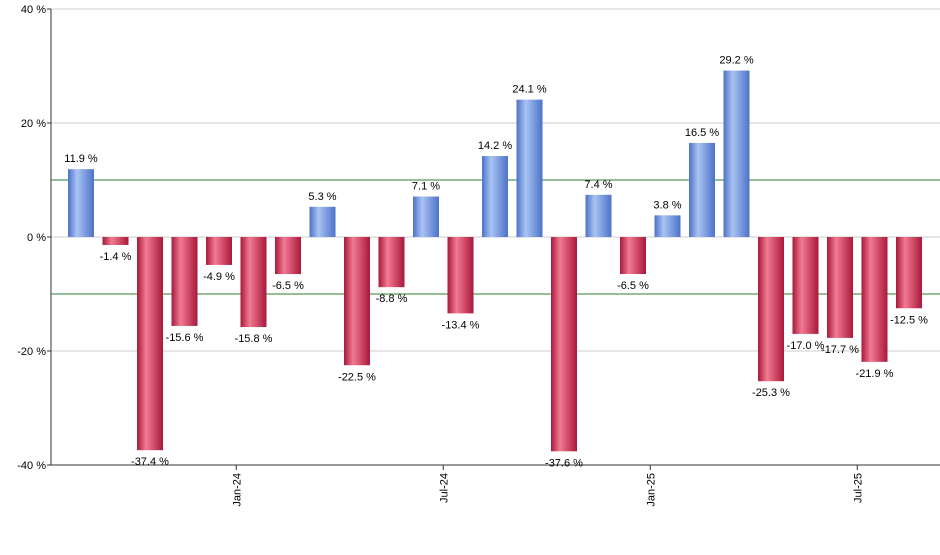  What do you see at coordinates (81, 159) in the screenshot?
I see `bar-value-label: 11.9 %` at bounding box center [81, 159].